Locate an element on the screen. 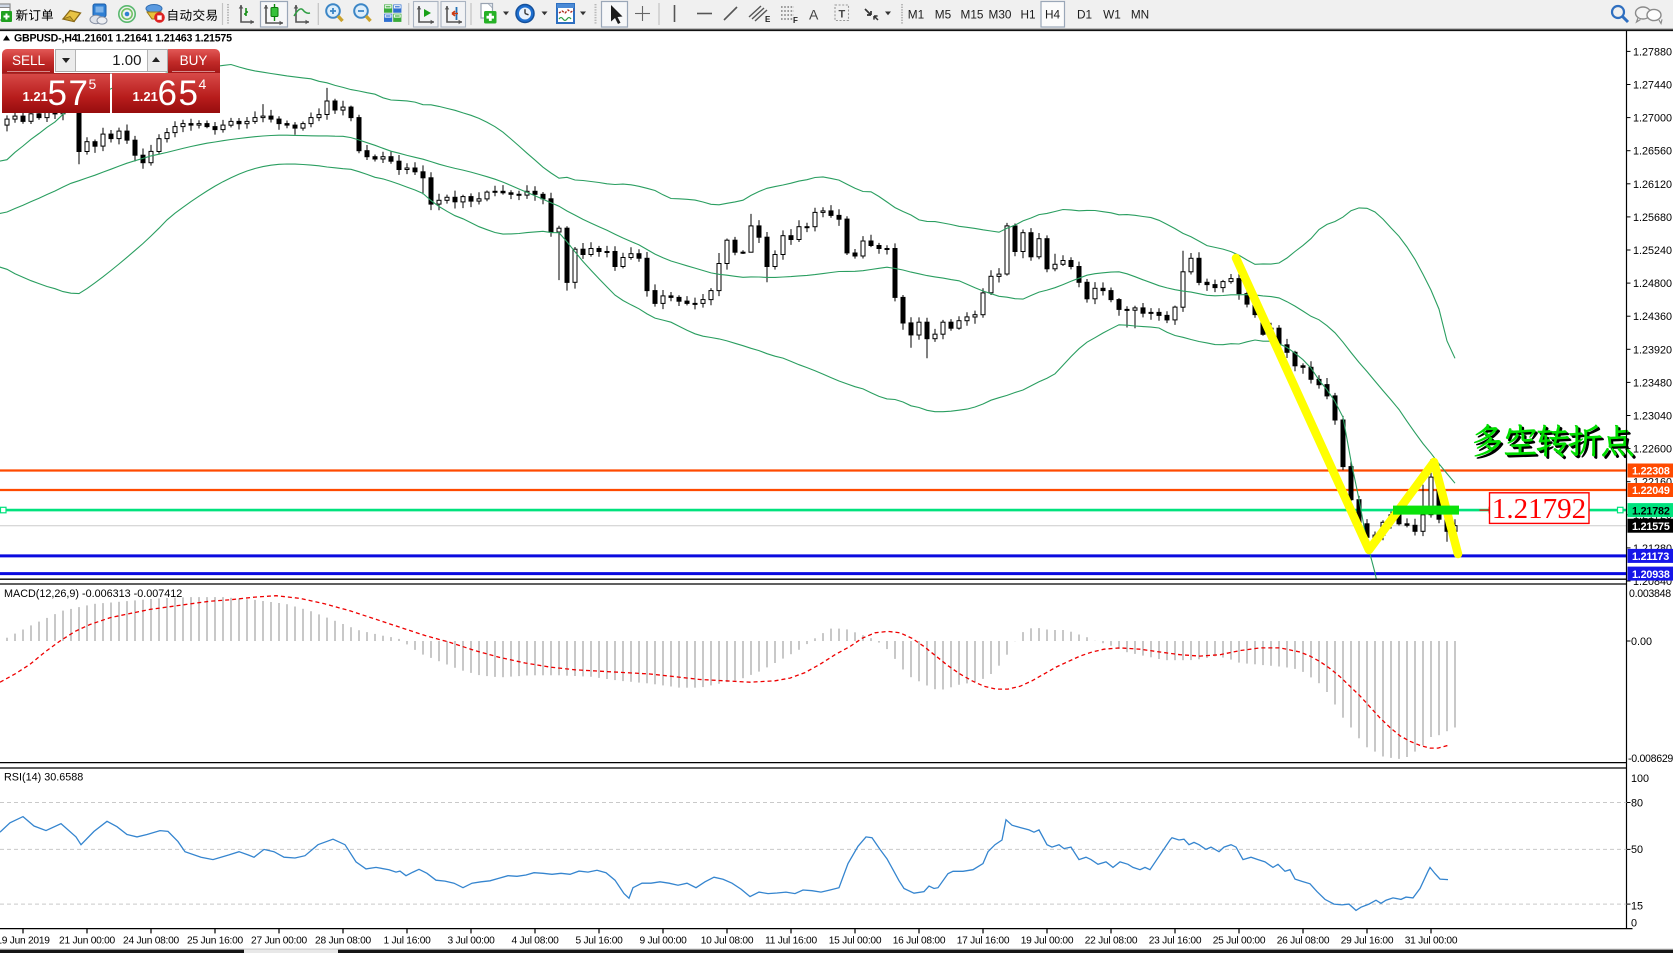  svg-text: M30 is located at coordinates (1000, 14).